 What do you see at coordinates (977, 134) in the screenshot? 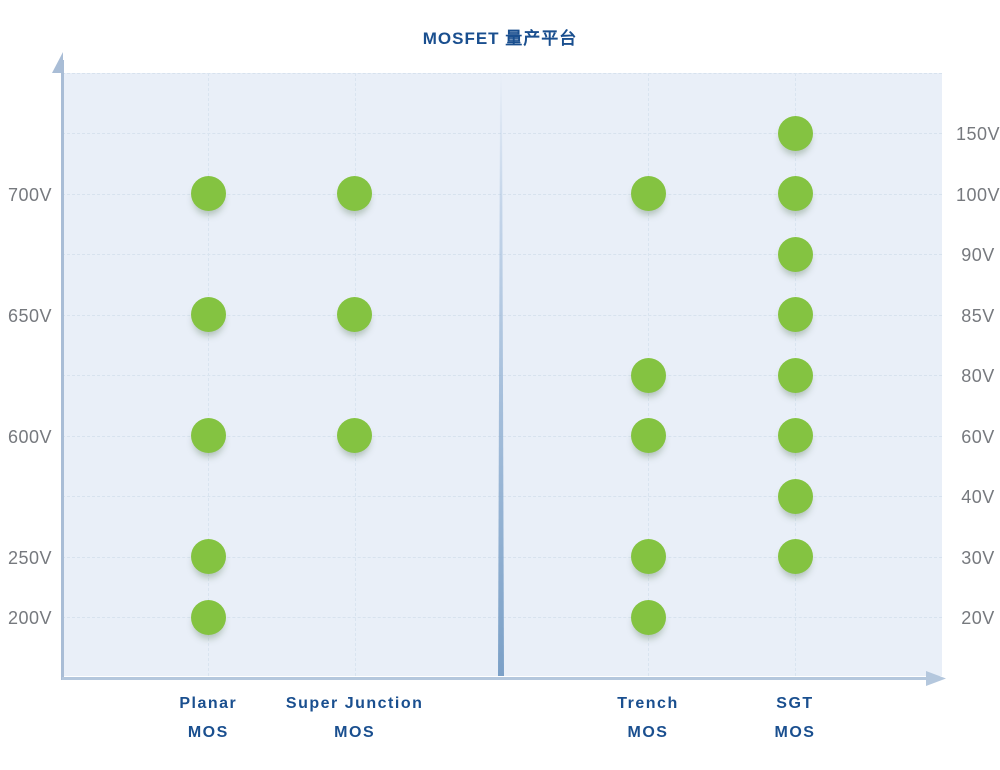
I see `right-axis-label: 150V` at bounding box center [977, 134].